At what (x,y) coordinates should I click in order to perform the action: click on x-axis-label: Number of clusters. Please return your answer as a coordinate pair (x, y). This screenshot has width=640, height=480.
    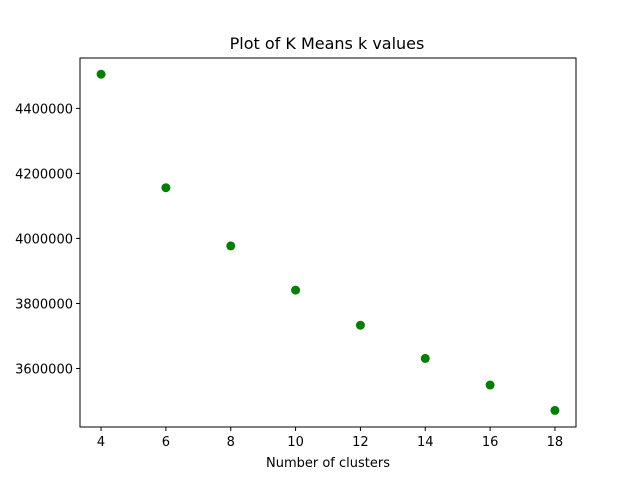
    Looking at the image, I should click on (328, 463).